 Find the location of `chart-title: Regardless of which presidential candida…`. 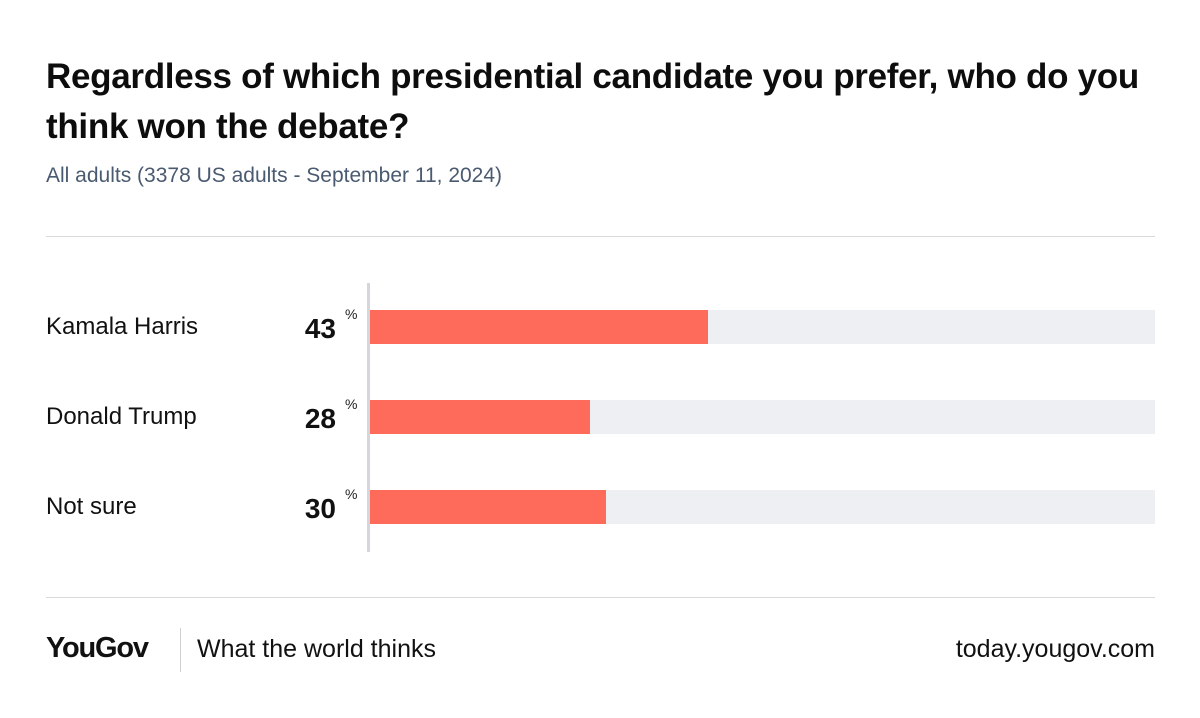

chart-title: Regardless of which presidential candida… is located at coordinates (592, 101).